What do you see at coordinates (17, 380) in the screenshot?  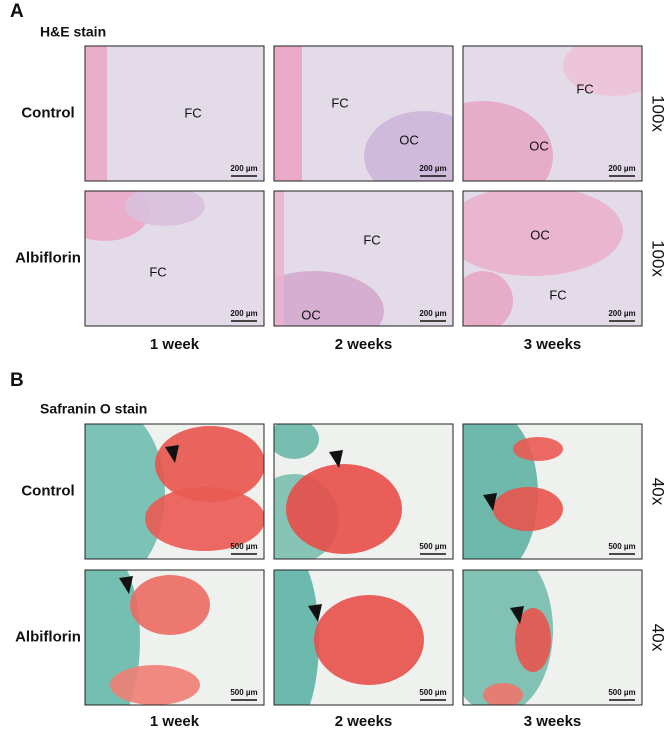 I see `panel-letter: B` at bounding box center [17, 380].